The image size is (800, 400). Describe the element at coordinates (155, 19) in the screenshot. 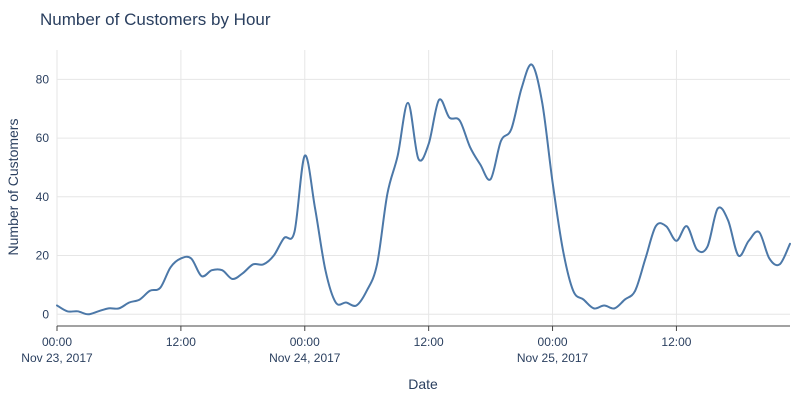

I see `chart-title: Number of Customers by Hour` at that location.